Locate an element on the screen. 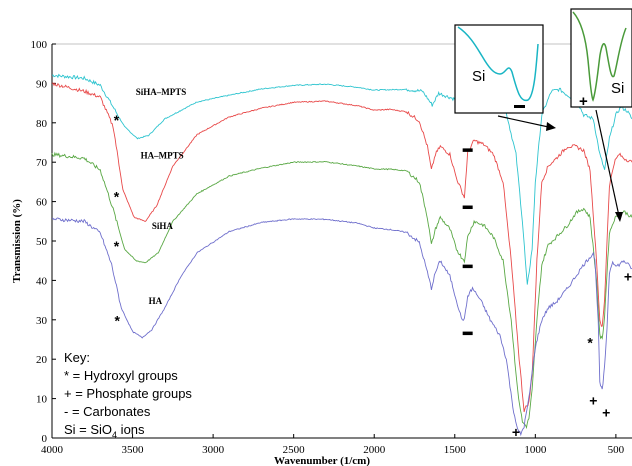  inset-si-label-2: Si is located at coordinates (617, 88).